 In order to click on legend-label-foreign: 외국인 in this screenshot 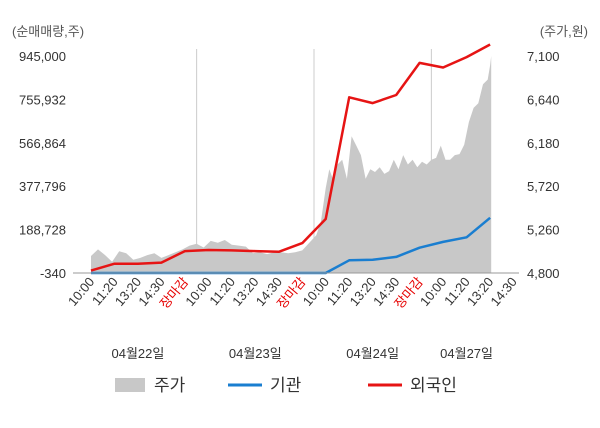, I will do `click(433, 385)`.